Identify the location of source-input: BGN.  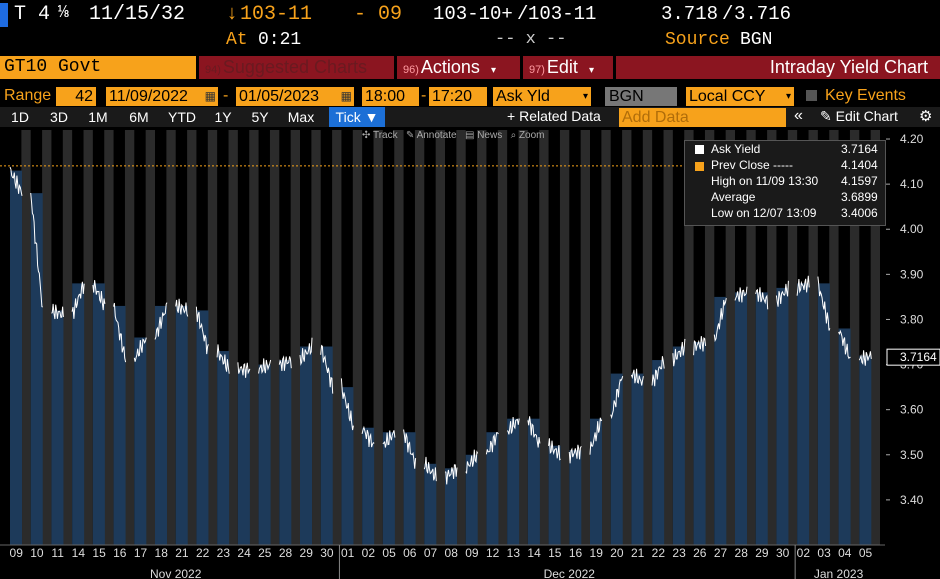
(641, 96).